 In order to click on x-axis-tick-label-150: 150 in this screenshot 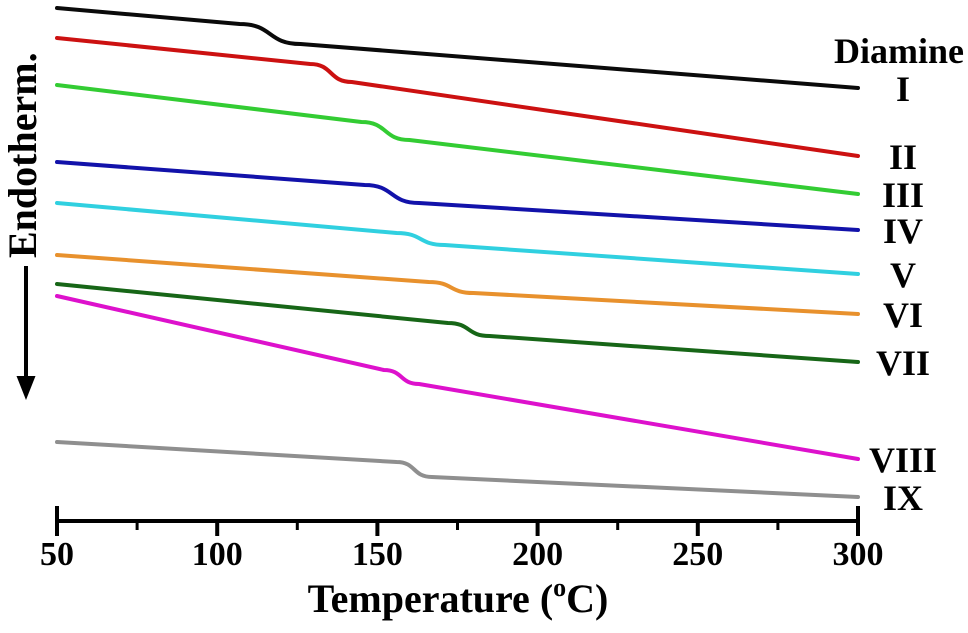, I will do `click(377, 554)`.